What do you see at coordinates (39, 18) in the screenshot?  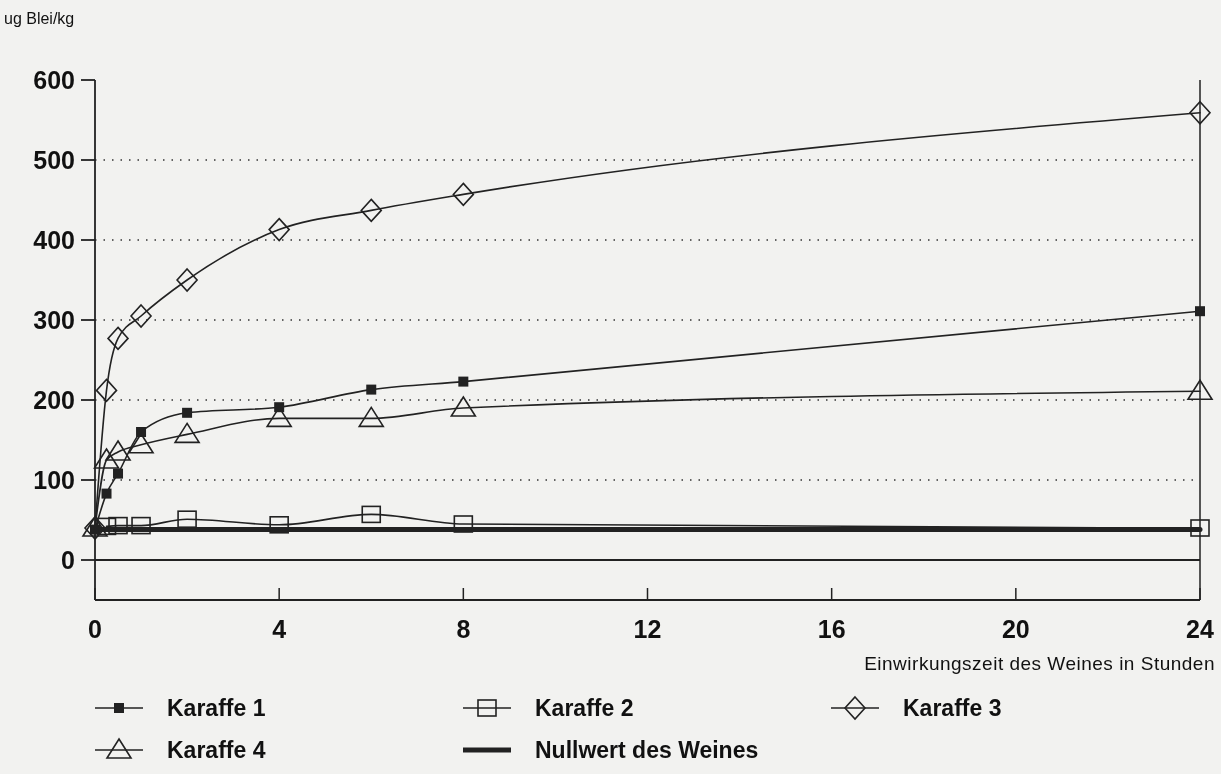 I see `y-axis-title: ug Blei/kg` at bounding box center [39, 18].